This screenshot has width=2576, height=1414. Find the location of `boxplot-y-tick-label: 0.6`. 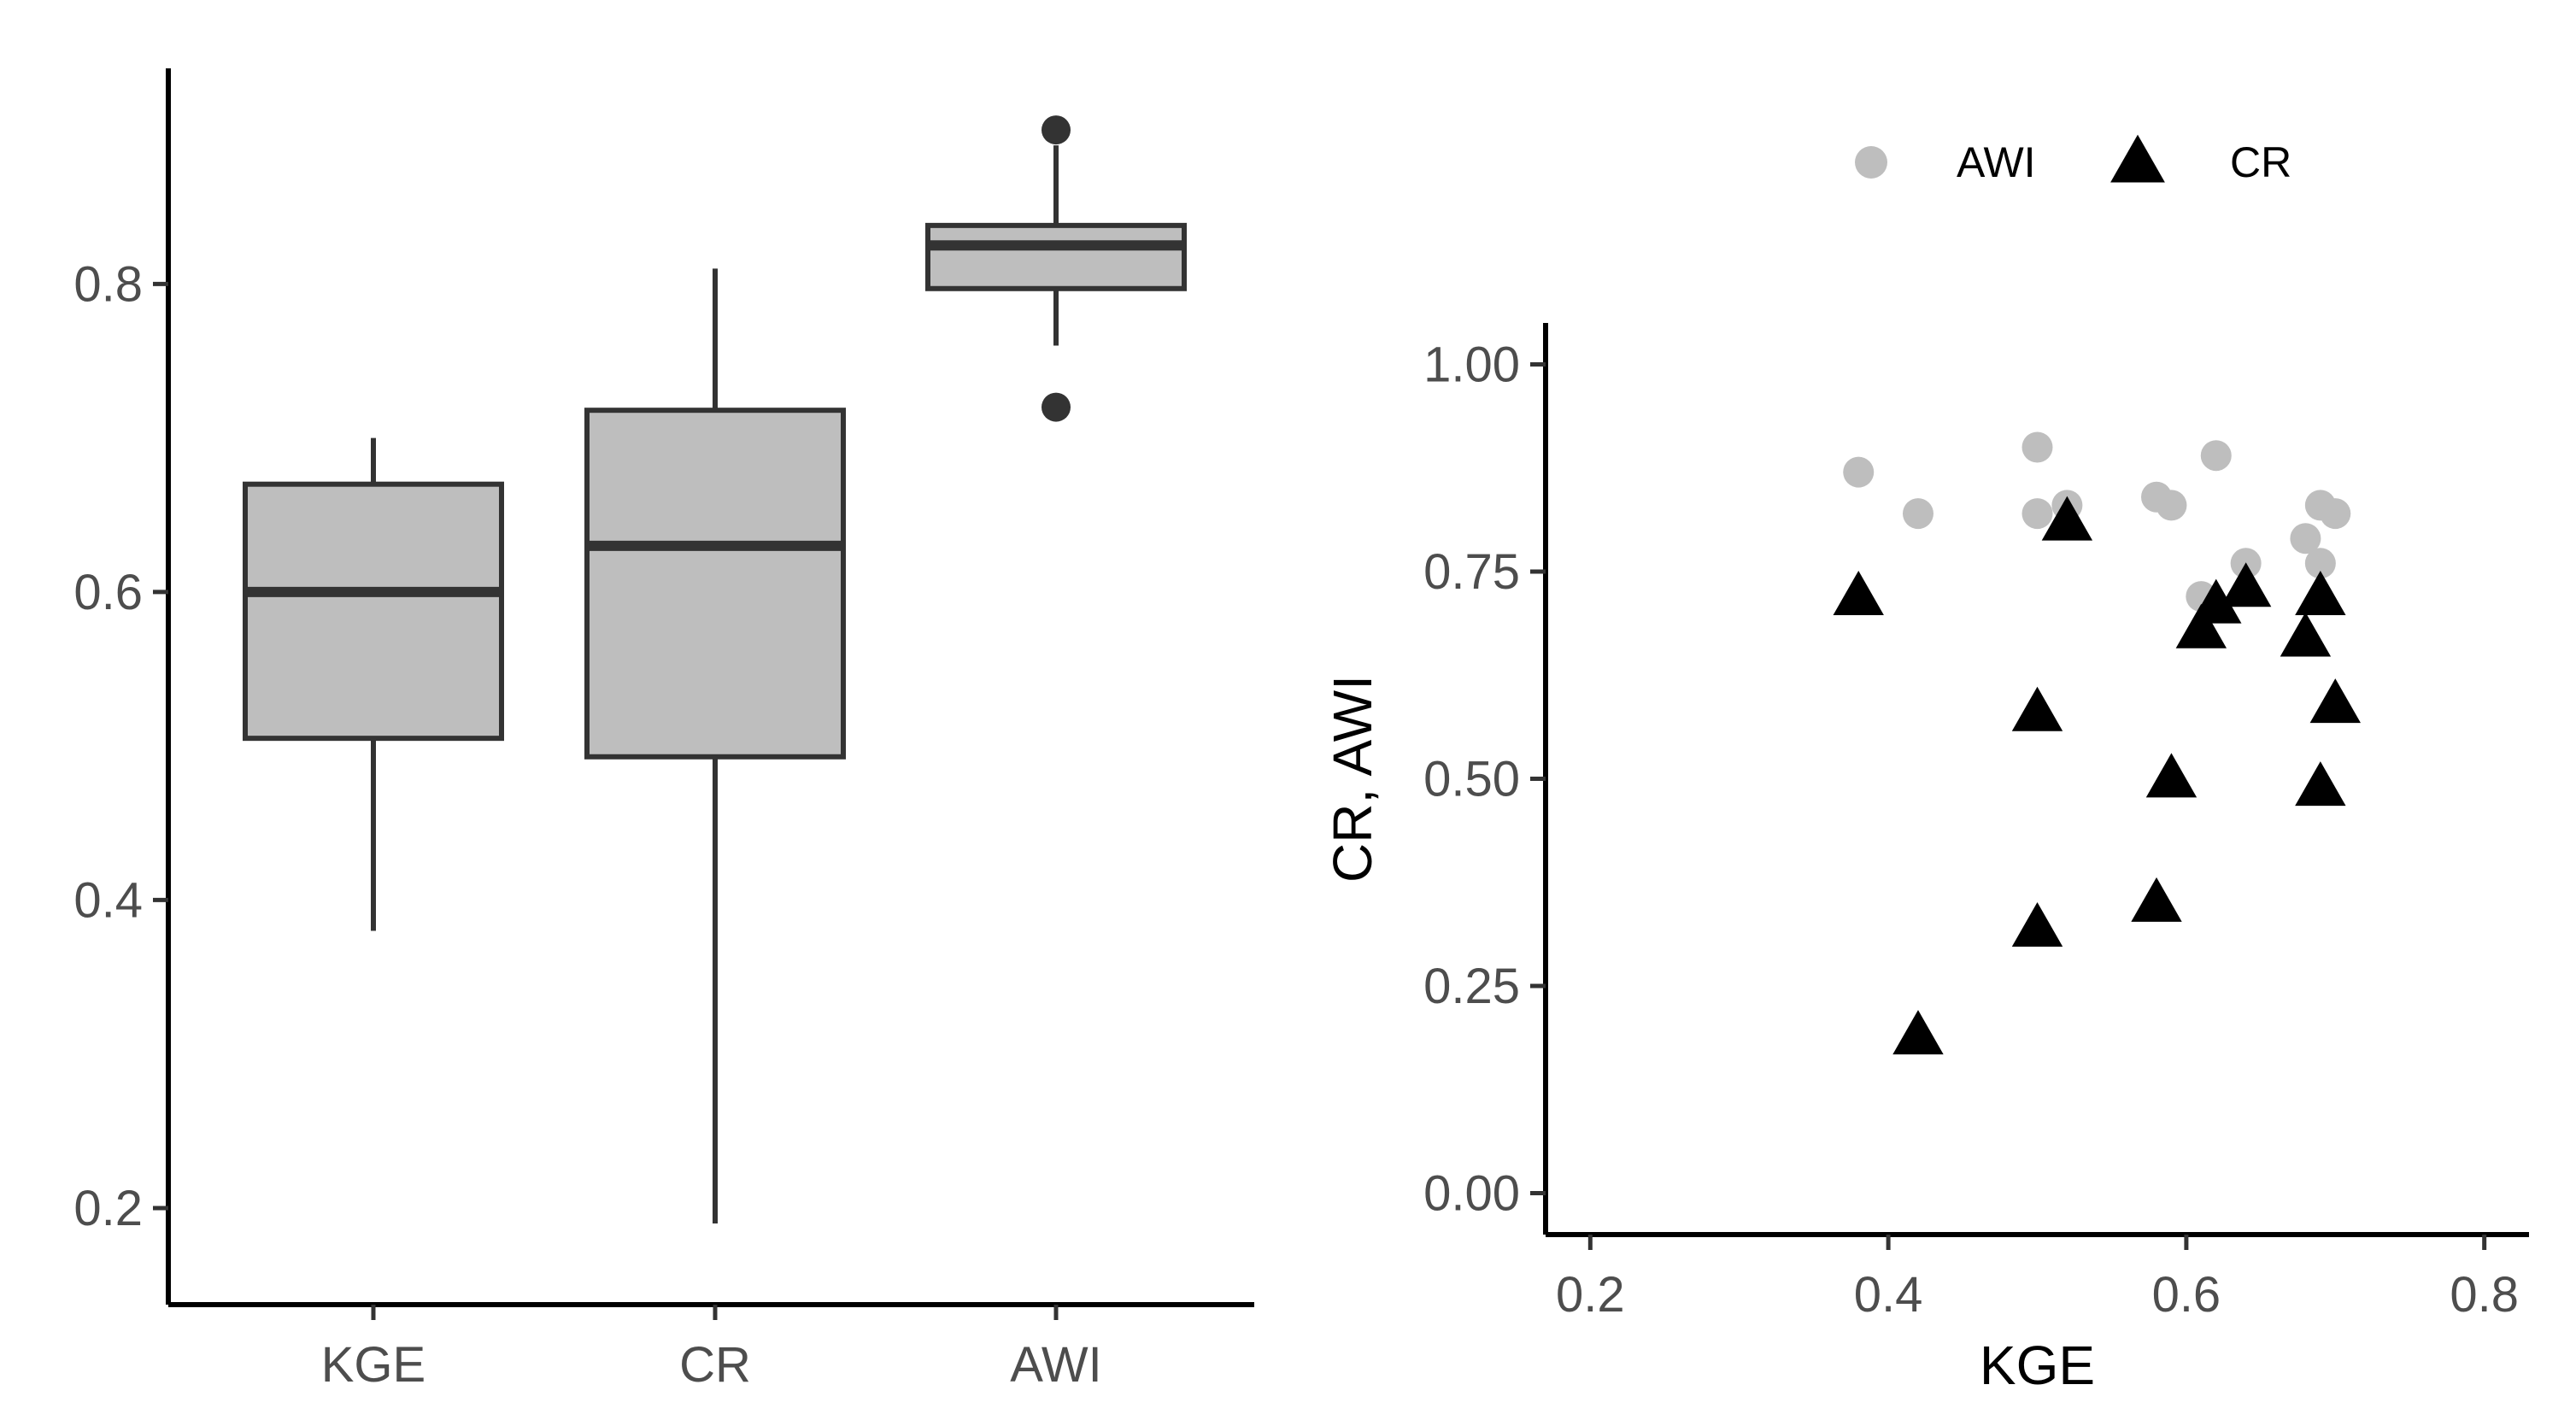

boxplot-y-tick-label: 0.6 is located at coordinates (108, 592).